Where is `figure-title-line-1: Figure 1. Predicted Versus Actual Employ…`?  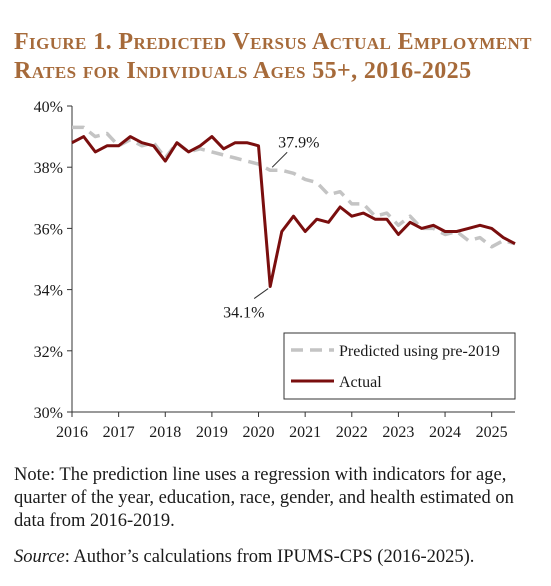
figure-title-line-1: Figure 1. Predicted Versus Actual Employ… is located at coordinates (273, 42).